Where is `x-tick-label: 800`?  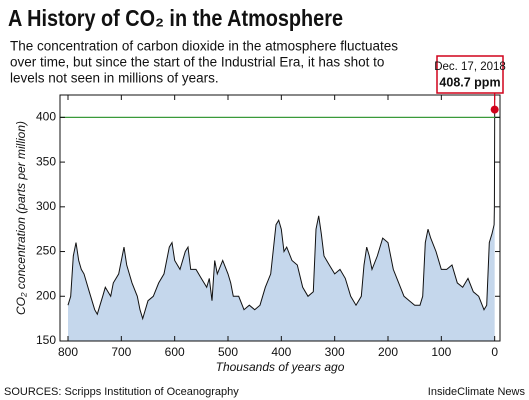 x-tick-label: 800 is located at coordinates (68, 352).